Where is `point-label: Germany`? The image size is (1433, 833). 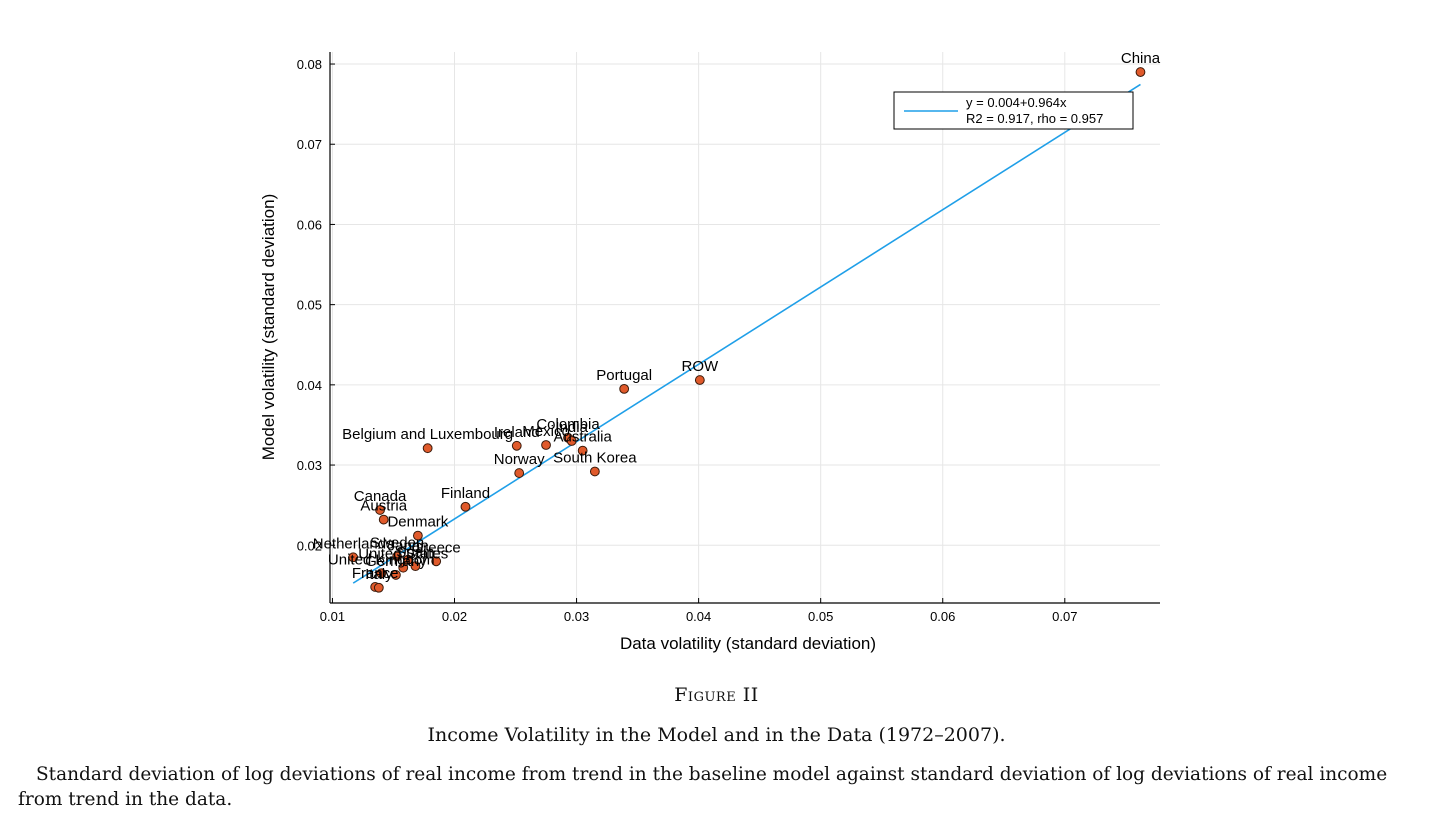 point-label: Germany is located at coordinates (396, 561).